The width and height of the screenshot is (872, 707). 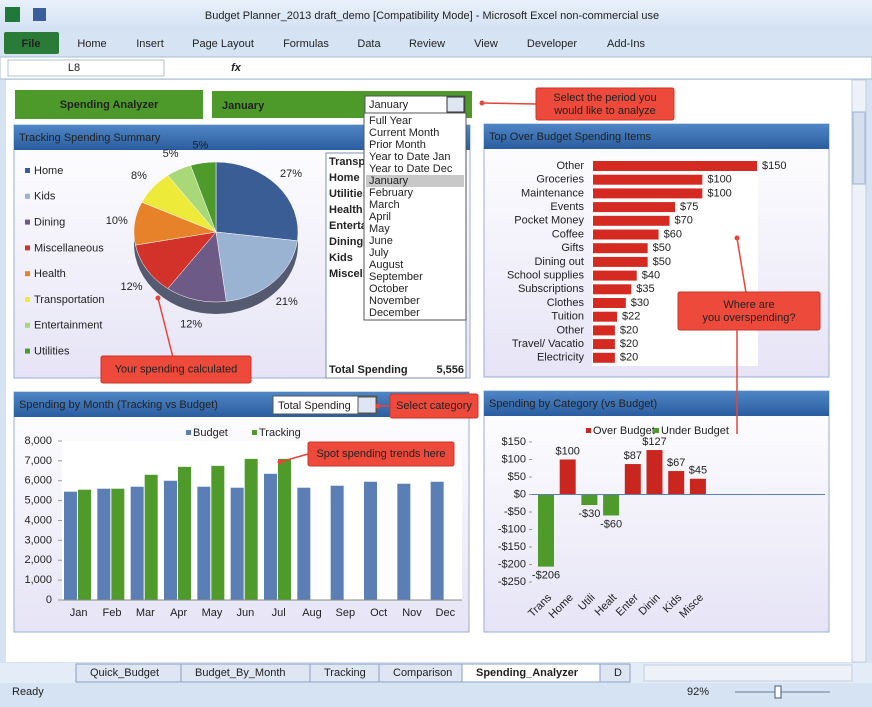 What do you see at coordinates (397, 145) in the screenshot?
I see `dropdown-option: Prior Month` at bounding box center [397, 145].